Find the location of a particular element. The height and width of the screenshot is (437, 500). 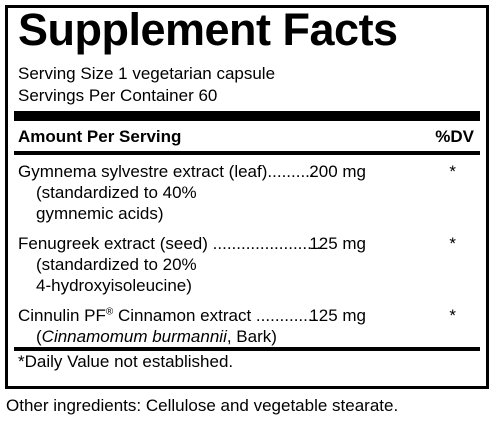

amount-per-serving-header: Amount Per Serving is located at coordinates (100, 136).